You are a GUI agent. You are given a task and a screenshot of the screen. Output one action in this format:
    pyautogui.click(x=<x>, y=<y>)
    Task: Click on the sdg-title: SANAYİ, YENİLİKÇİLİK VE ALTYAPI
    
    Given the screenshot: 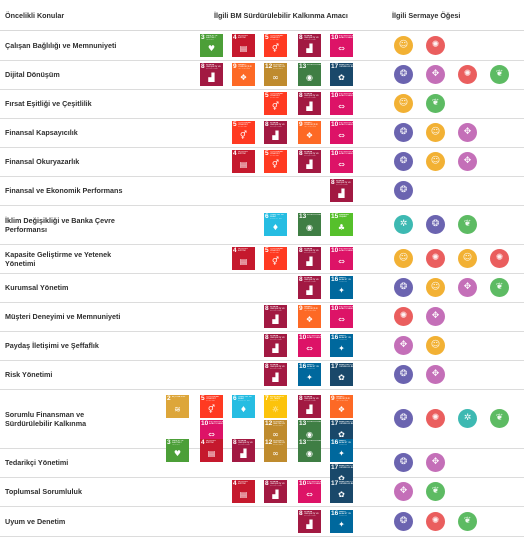 What is the action you would take?
    pyautogui.click(x=343, y=398)
    